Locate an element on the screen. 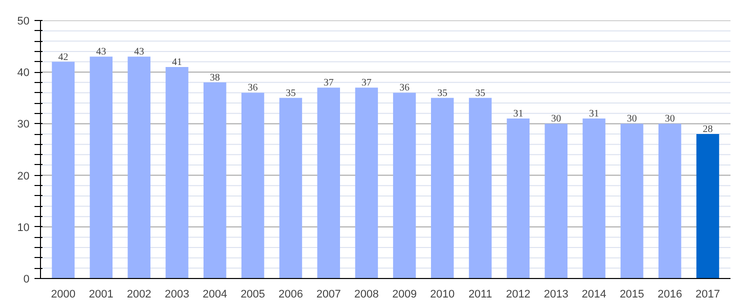  x-tick-label: 2007 is located at coordinates (328, 294).